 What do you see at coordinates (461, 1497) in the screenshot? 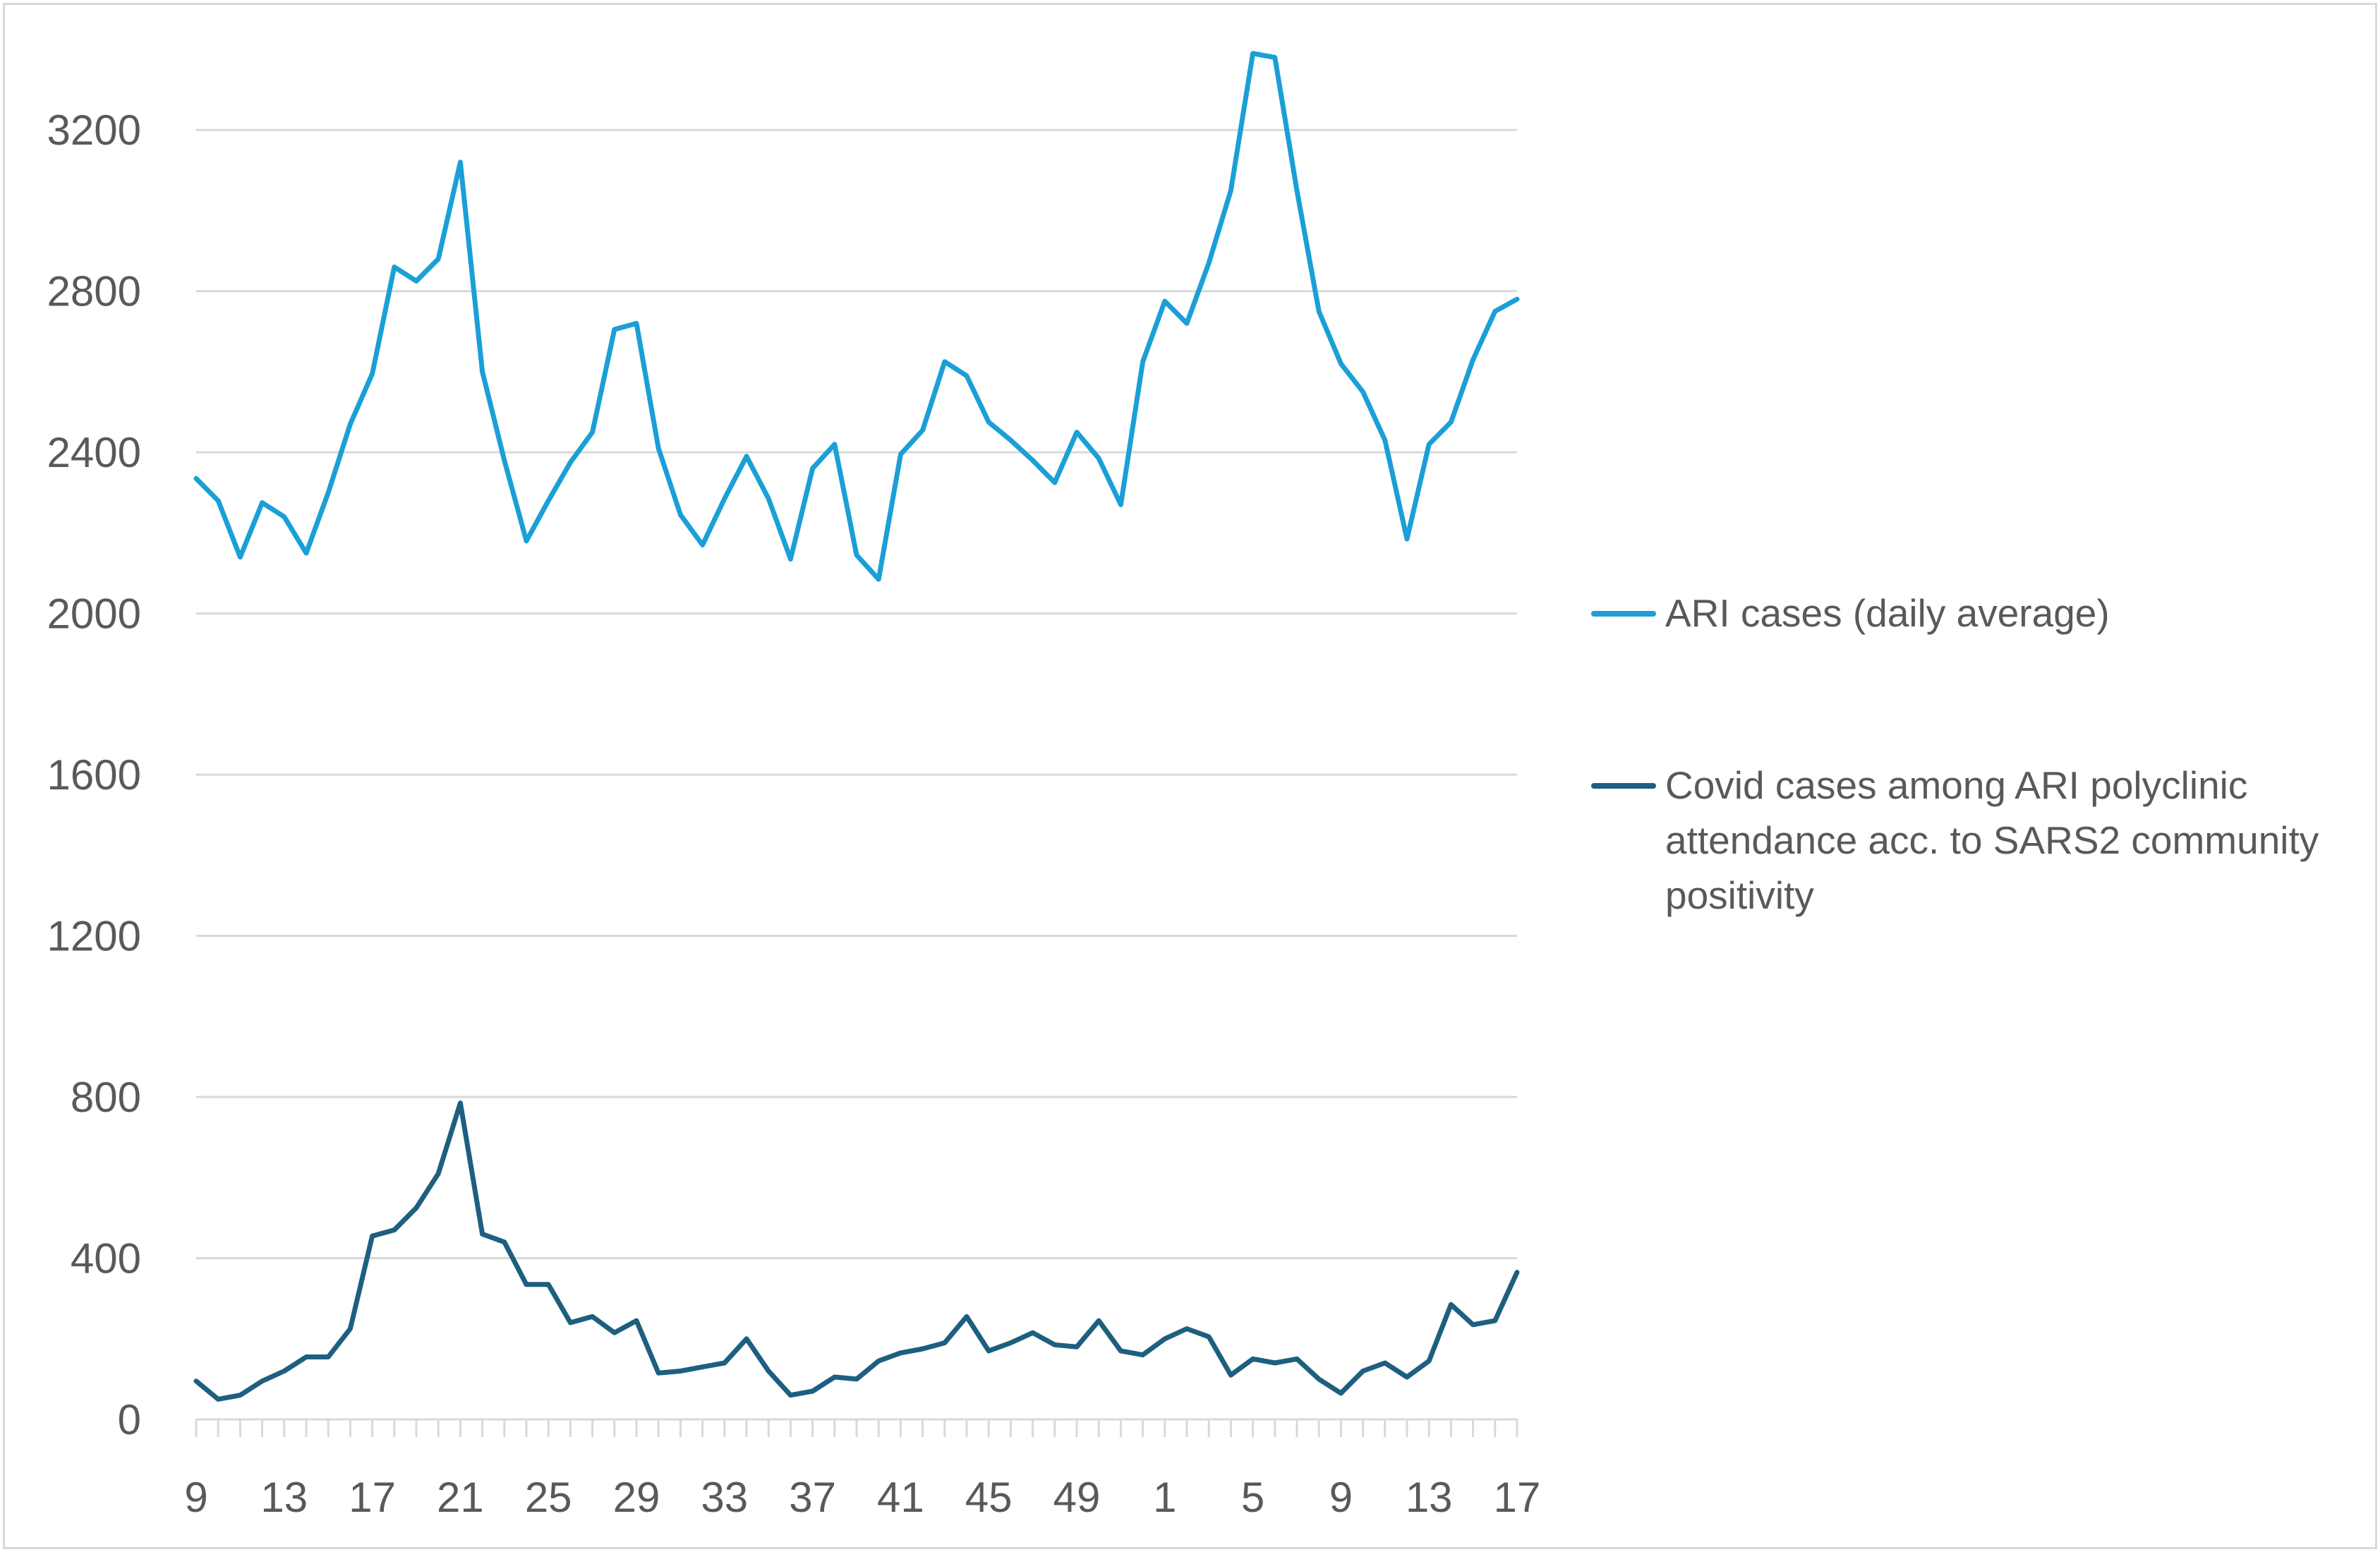
I see `x-tick-label: 21` at bounding box center [461, 1497].